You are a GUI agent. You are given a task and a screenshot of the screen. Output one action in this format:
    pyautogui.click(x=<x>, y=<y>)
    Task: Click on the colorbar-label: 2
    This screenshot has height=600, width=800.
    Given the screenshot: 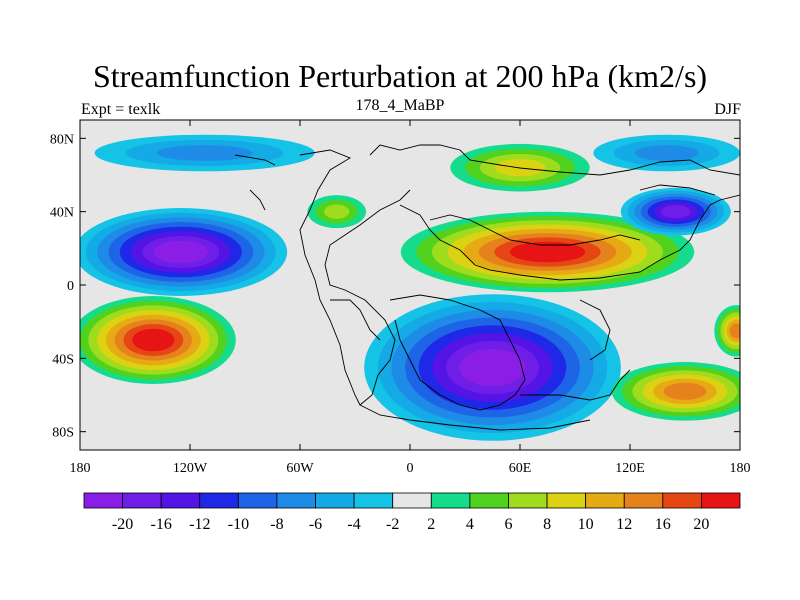 What is the action you would take?
    pyautogui.click(x=431, y=524)
    